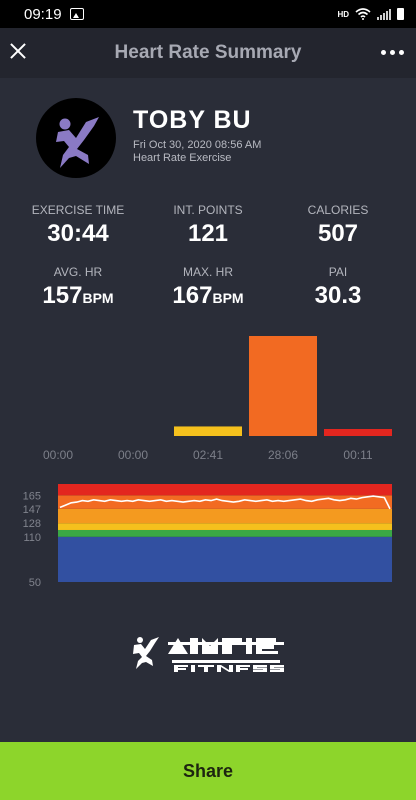 This screenshot has width=416, height=800. I want to click on stat-int-points: INT. POINTS 121, so click(208, 225).